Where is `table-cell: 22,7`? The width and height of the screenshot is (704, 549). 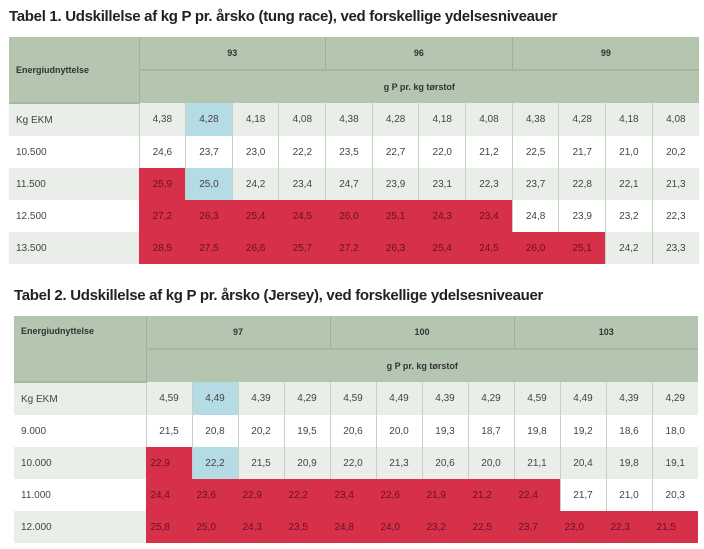
table-cell: 22,7 is located at coordinates (395, 152).